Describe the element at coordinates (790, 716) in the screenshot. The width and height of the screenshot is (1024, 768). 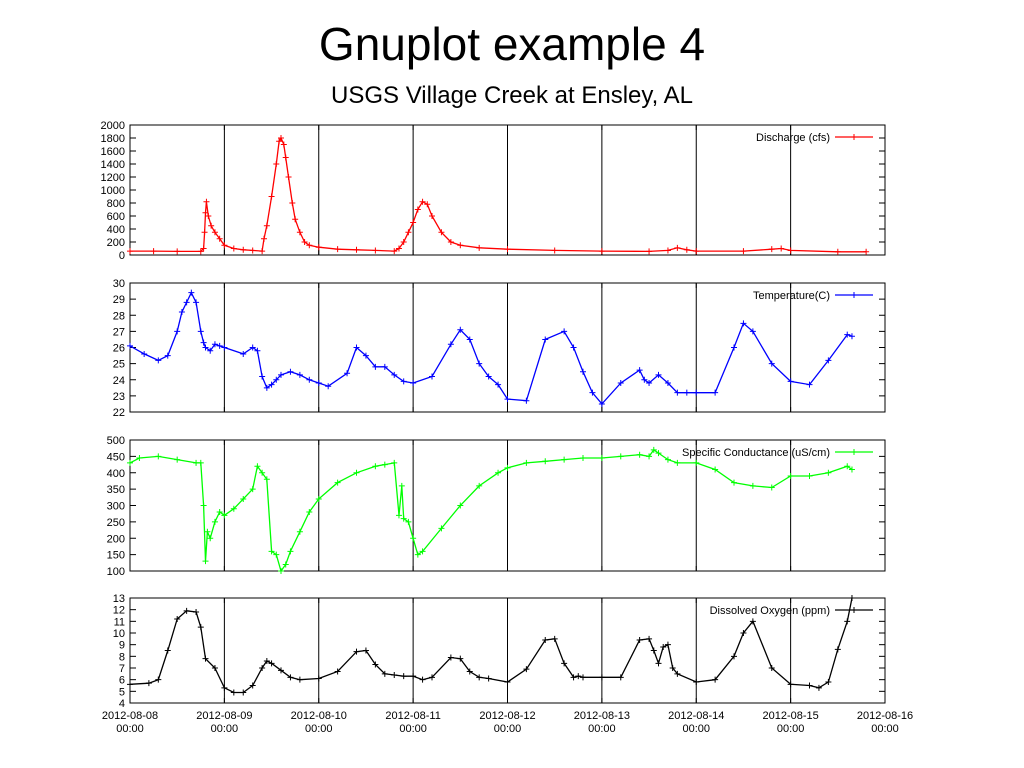
I see `x-tick-date-label: 2012-08-15` at that location.